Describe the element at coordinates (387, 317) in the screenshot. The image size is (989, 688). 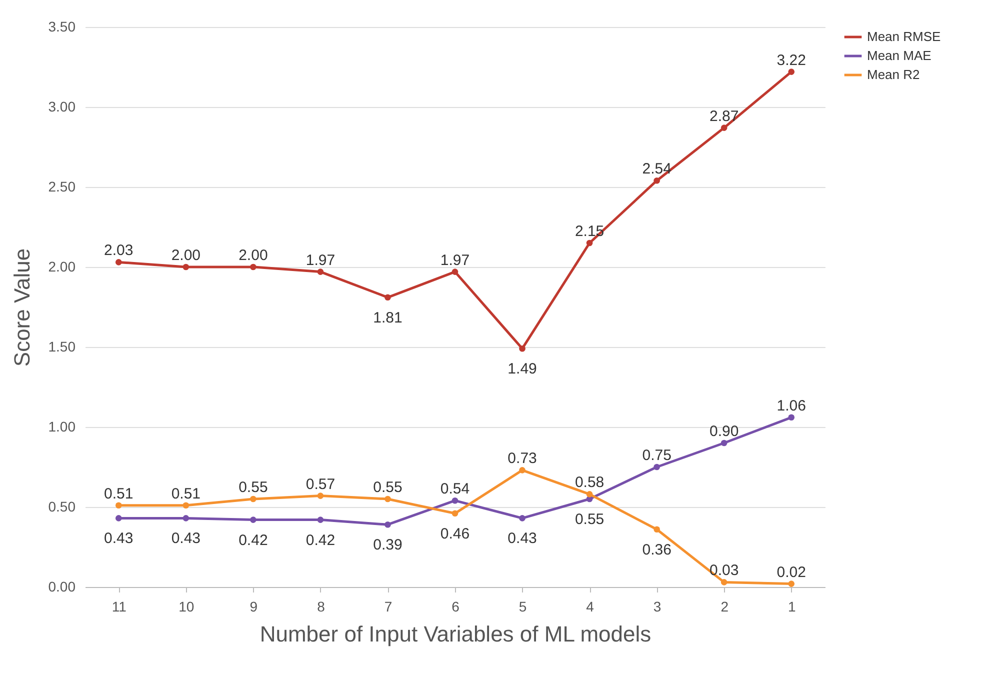
I see `data-label: 1.81` at that location.